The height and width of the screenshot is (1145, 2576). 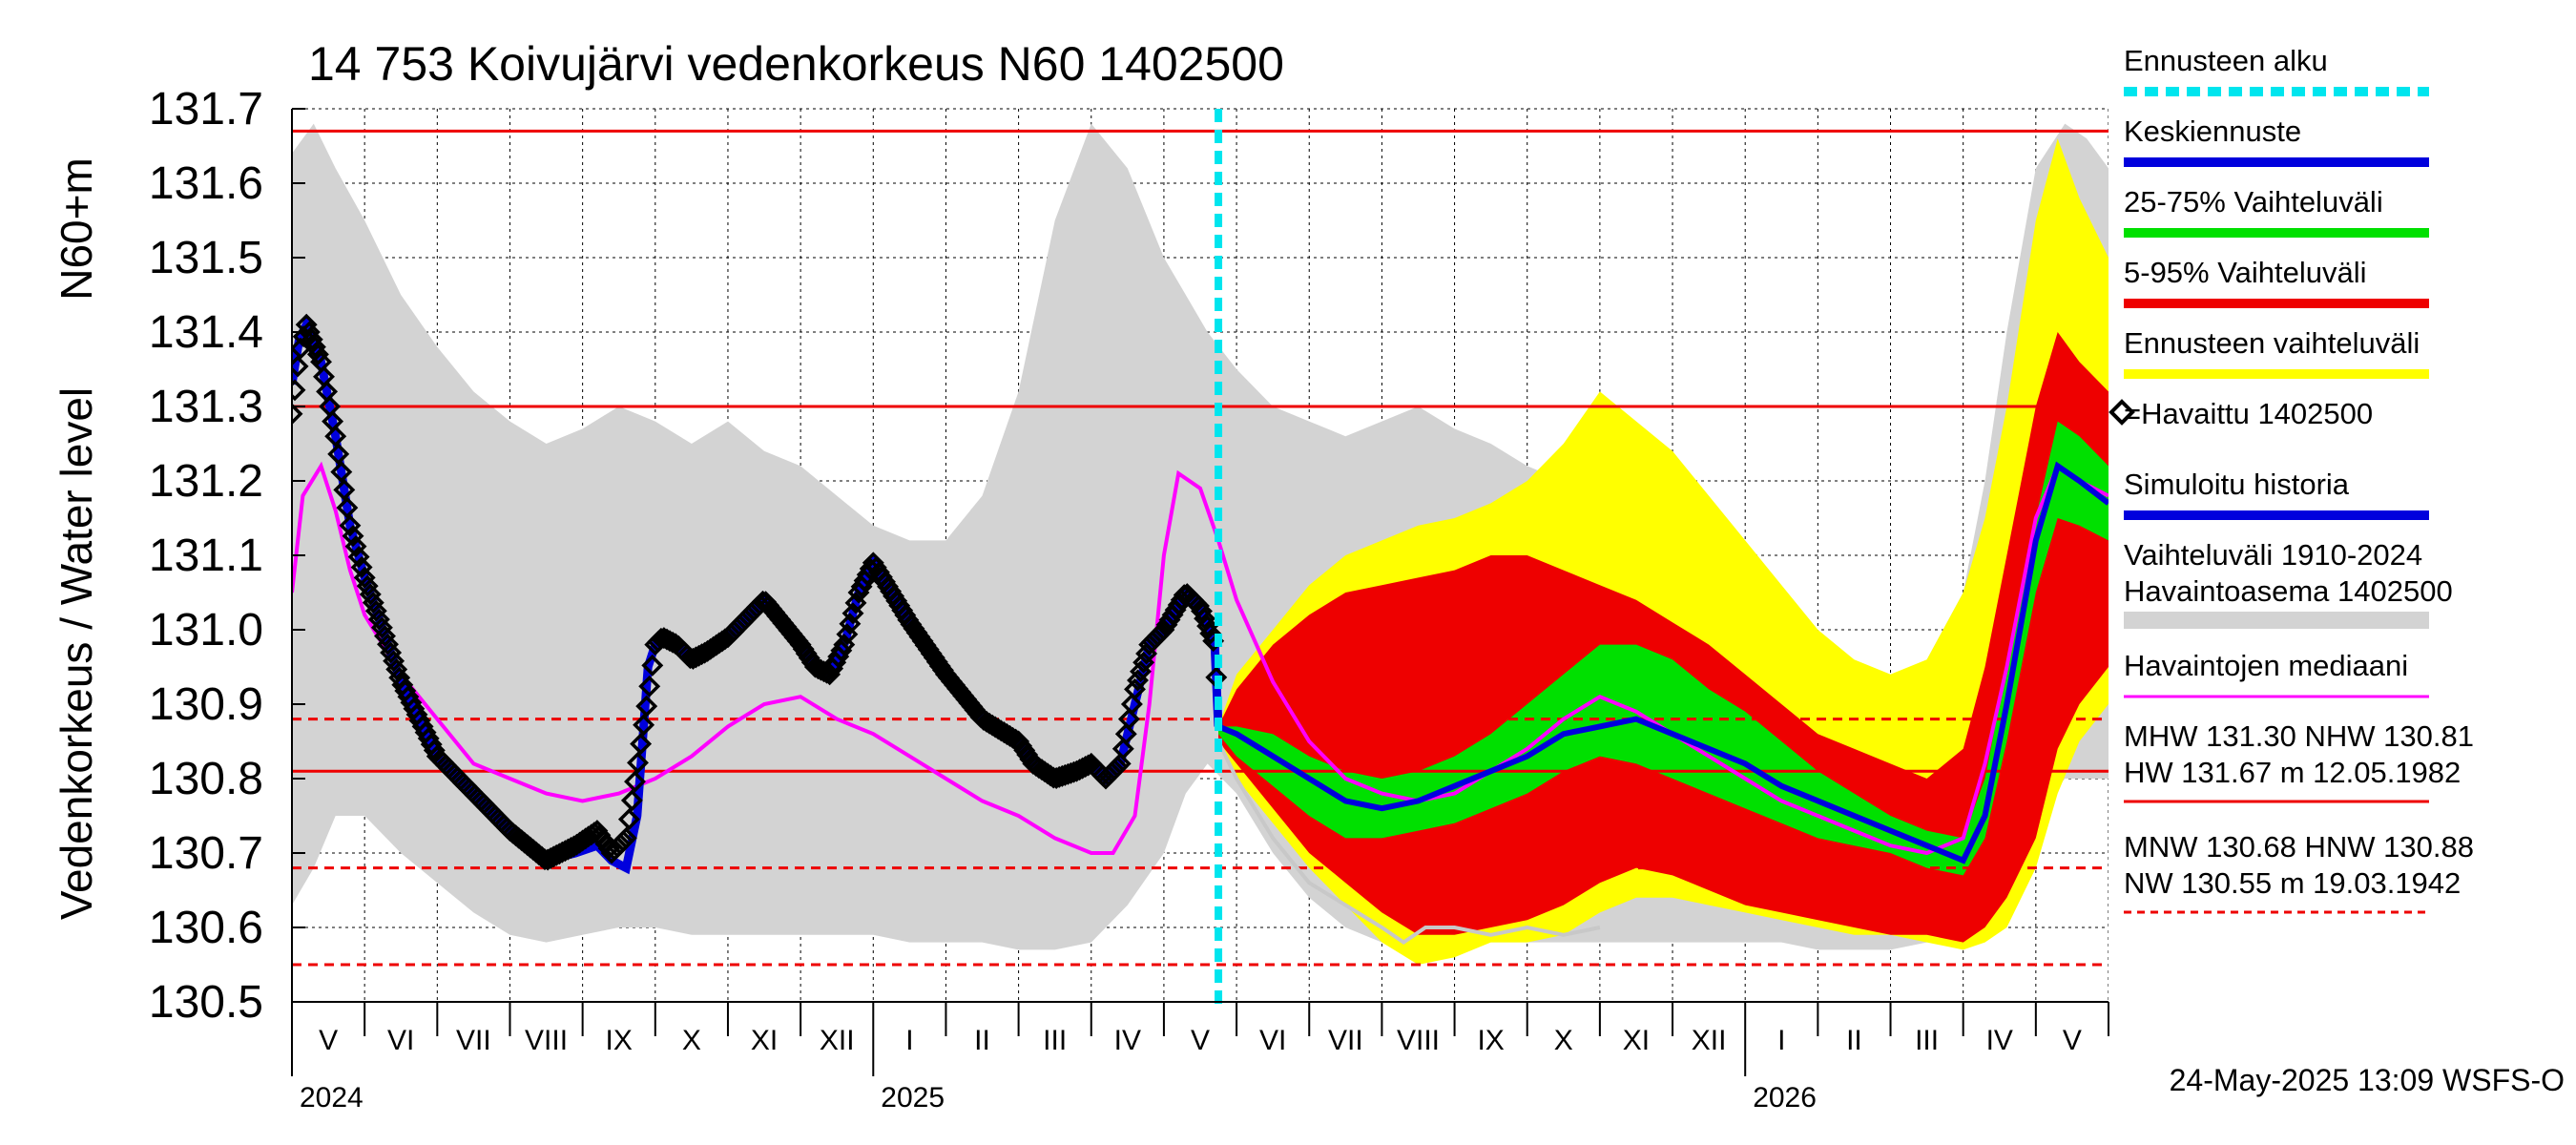 I want to click on legend-label-median: Havaintojen mediaani, so click(x=2266, y=665).